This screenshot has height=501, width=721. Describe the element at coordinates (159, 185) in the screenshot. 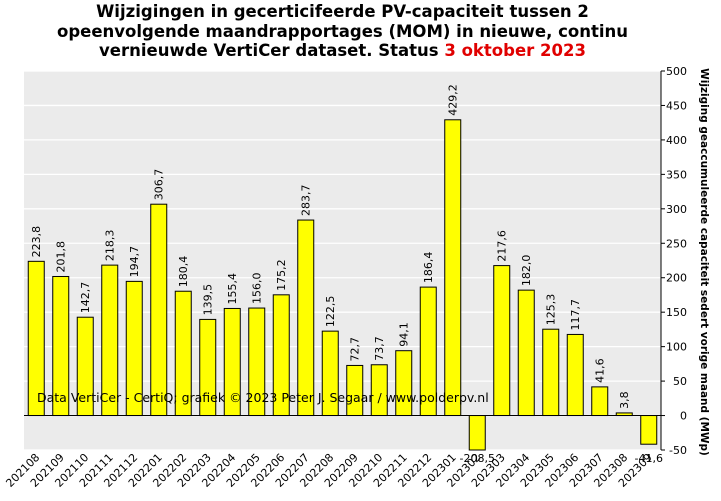

I see `value-label: 306,7` at that location.